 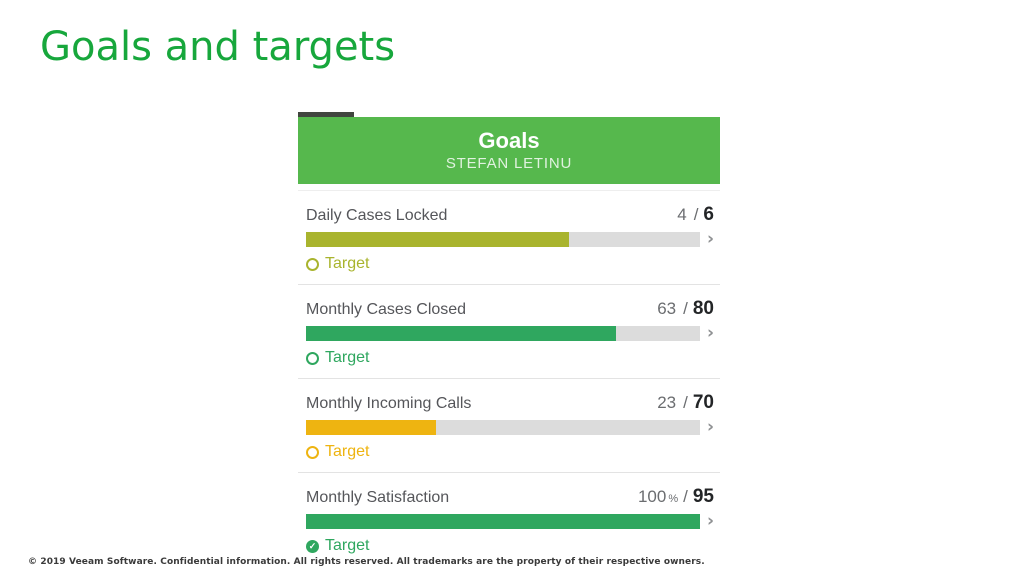 I want to click on goal-target-value: 6, so click(x=708, y=214).